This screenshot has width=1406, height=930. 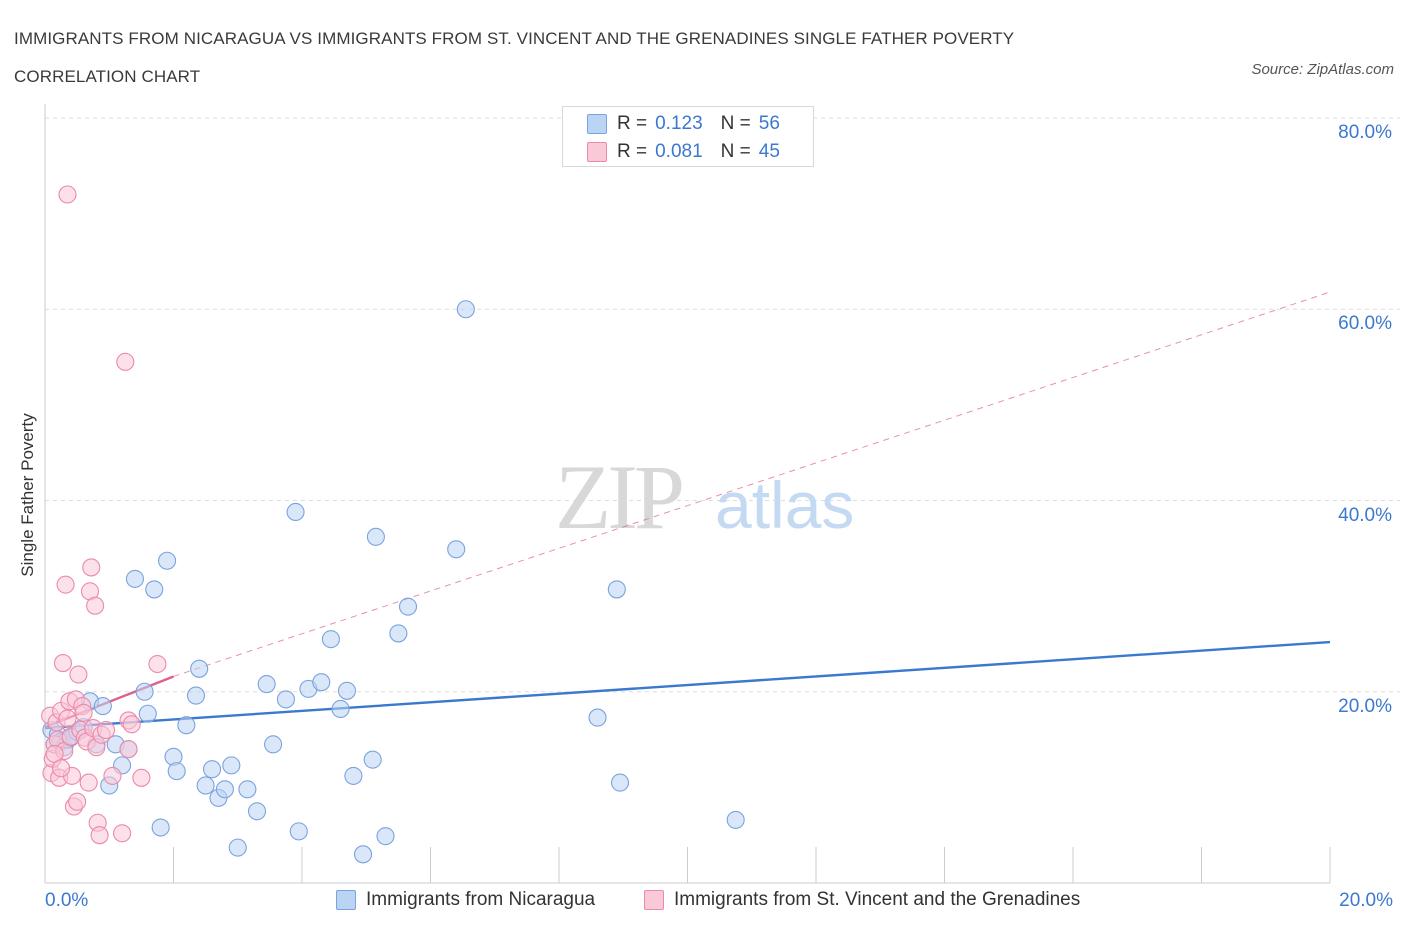 What do you see at coordinates (704, 497) in the screenshot?
I see `watermark: ZIP atlas` at bounding box center [704, 497].